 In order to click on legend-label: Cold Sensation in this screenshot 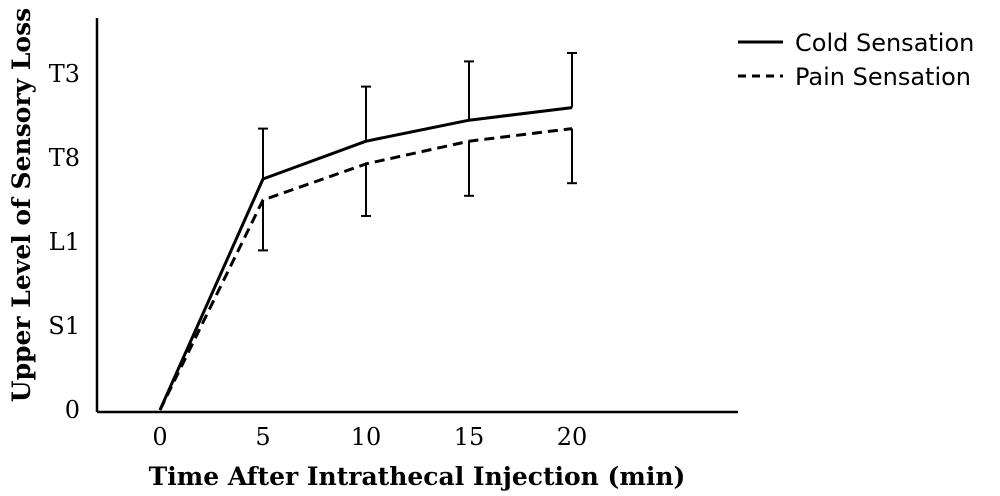, I will do `click(884, 43)`.